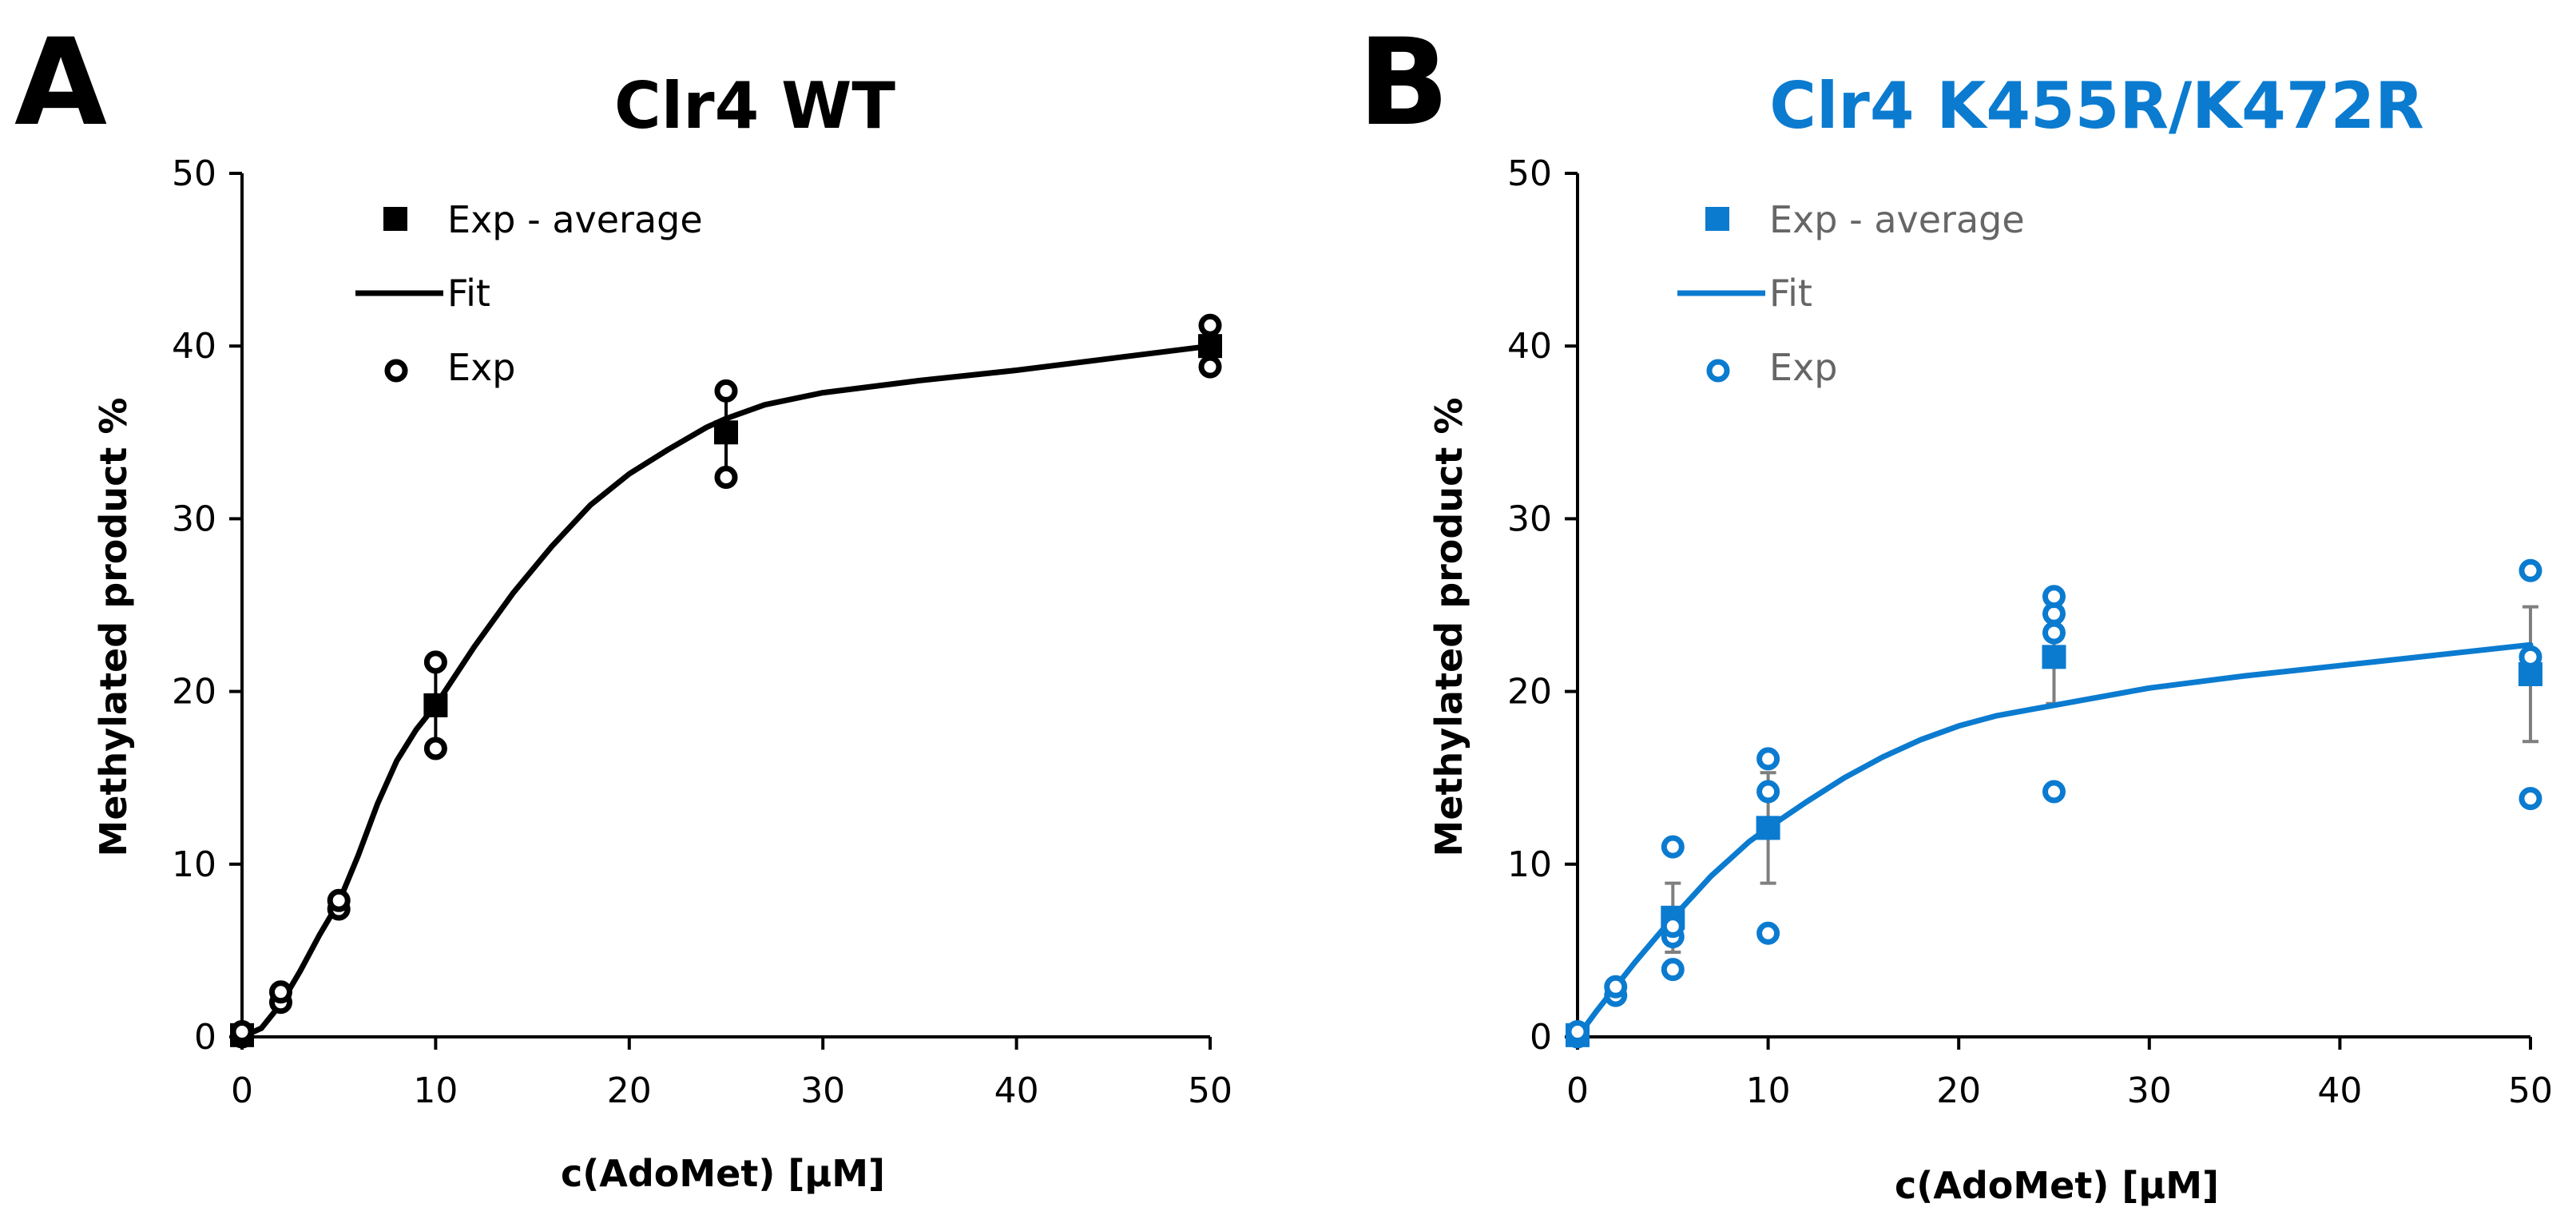  Describe the element at coordinates (2096, 106) in the screenshot. I see `panel-b-title: Clr4 K455R/K472R` at that location.